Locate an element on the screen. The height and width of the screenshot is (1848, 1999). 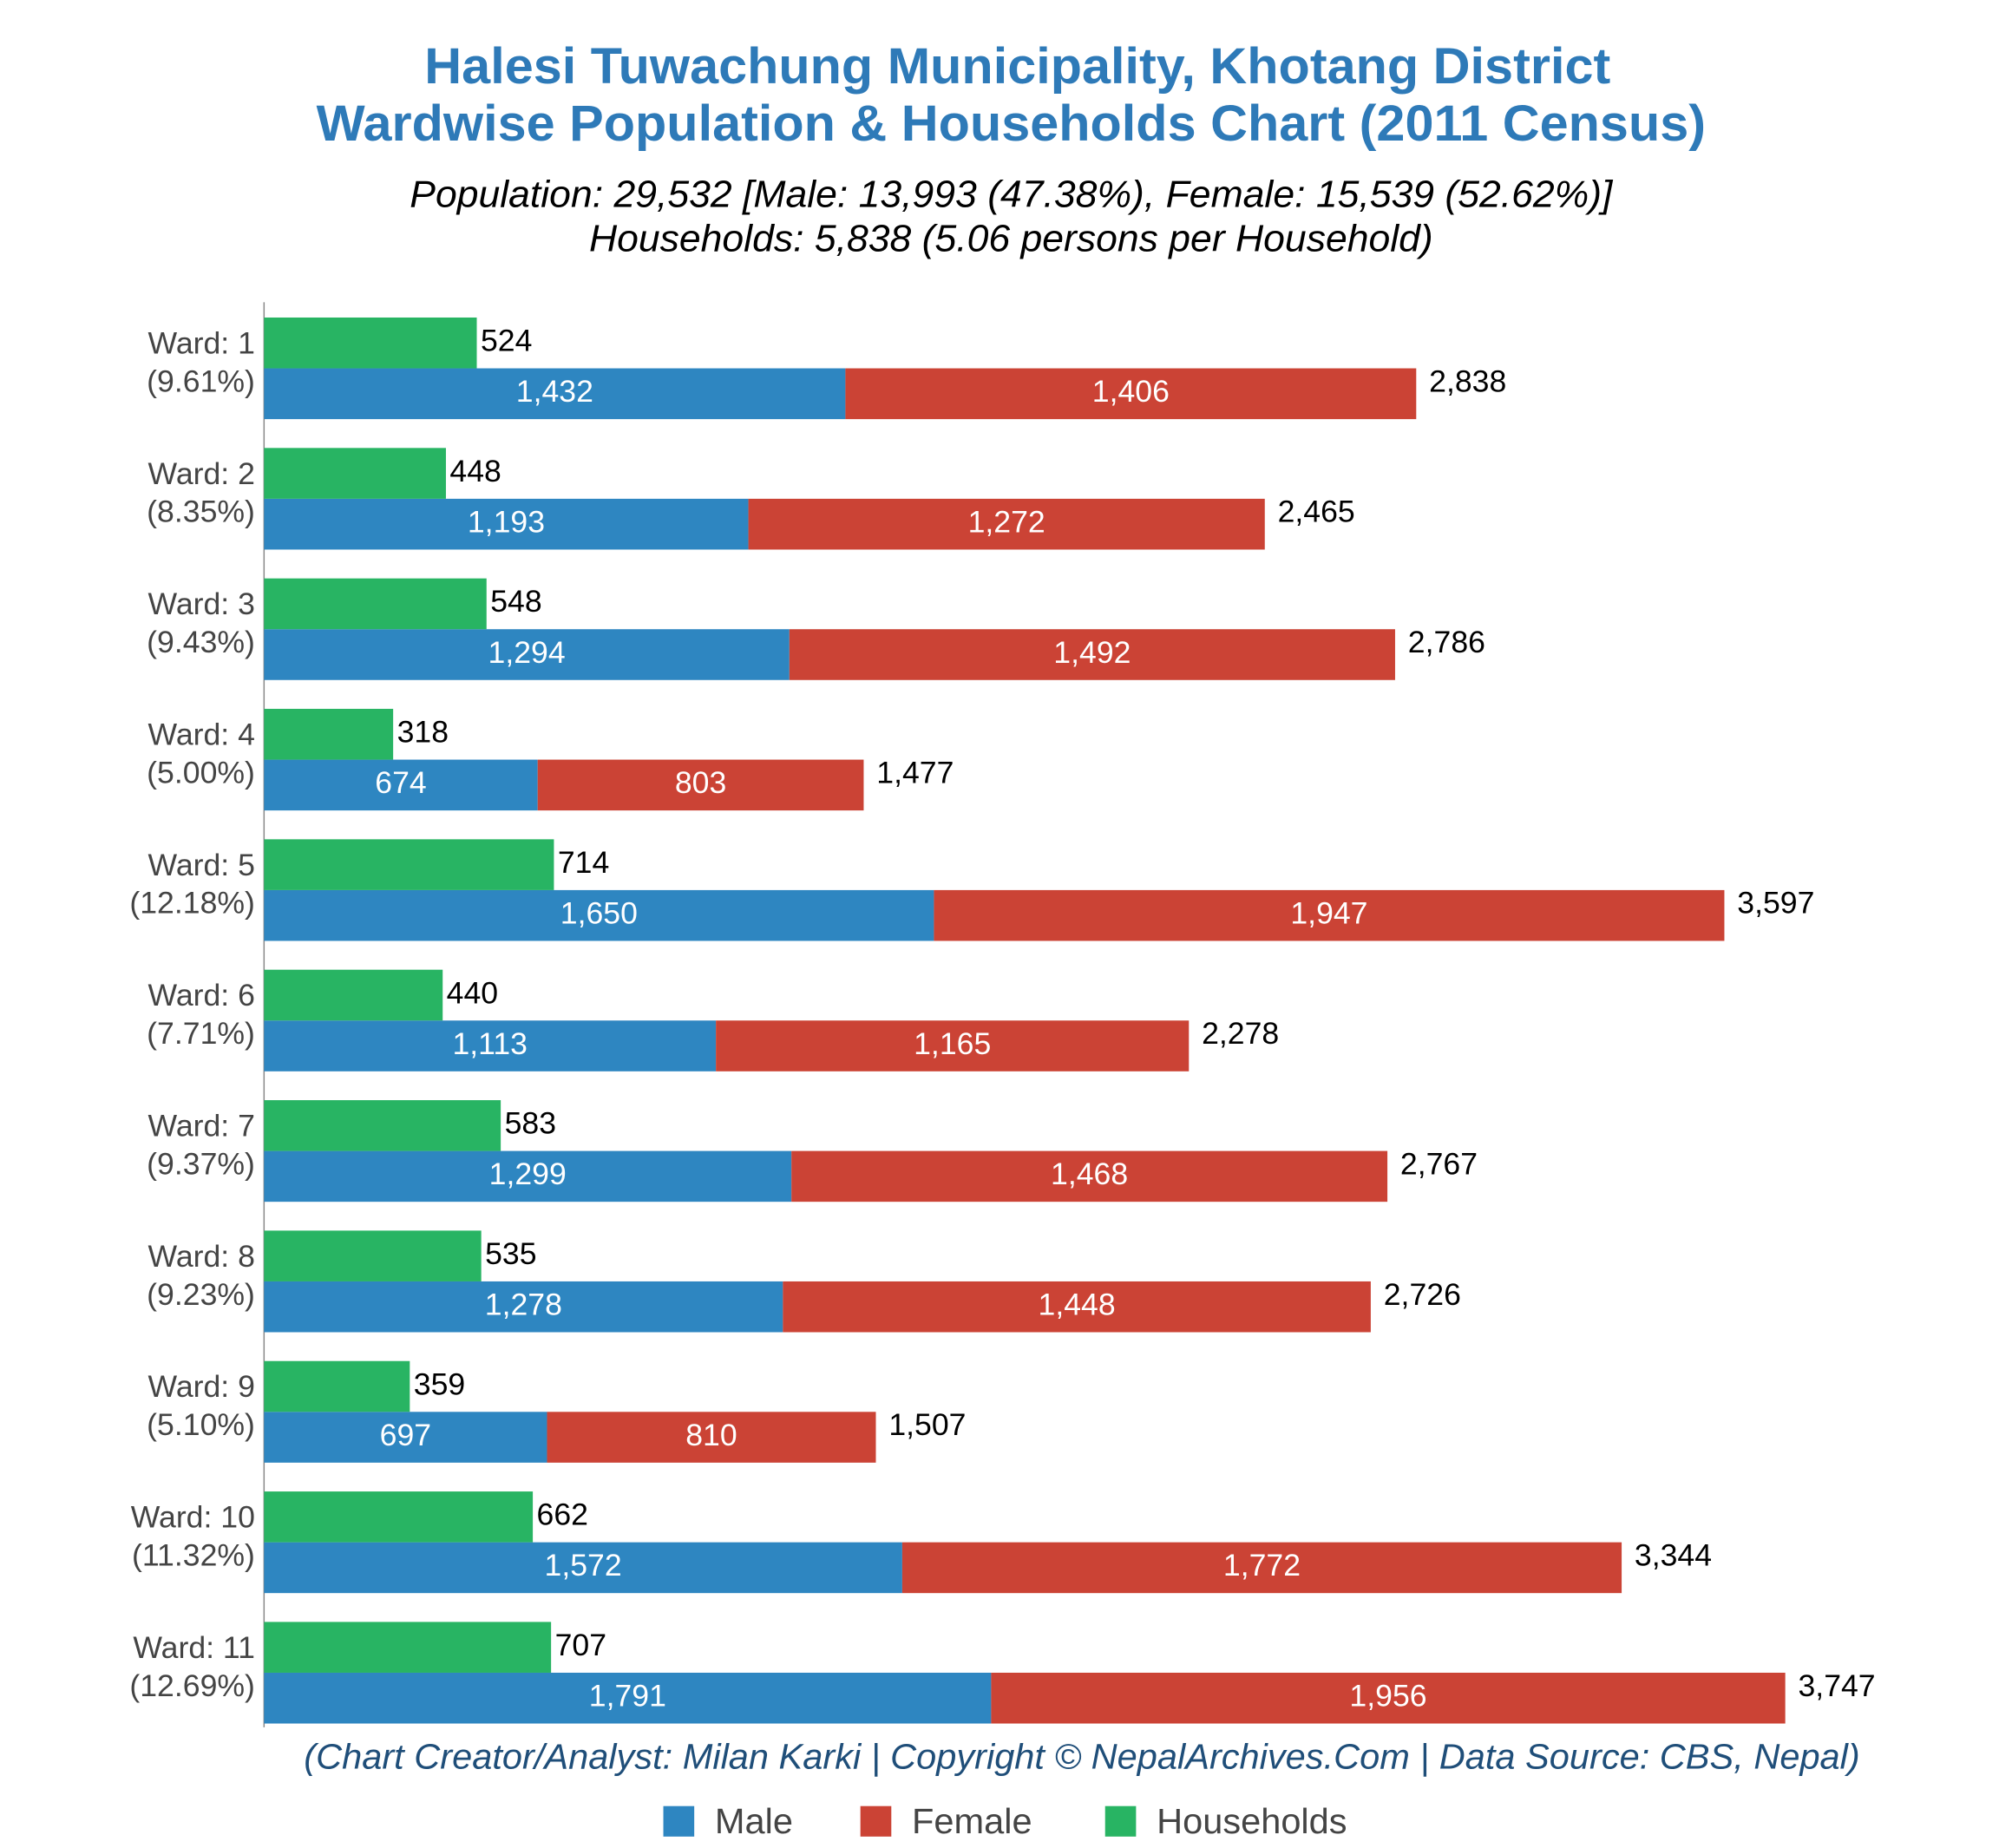
total-label: 1,477 is located at coordinates (915, 773).